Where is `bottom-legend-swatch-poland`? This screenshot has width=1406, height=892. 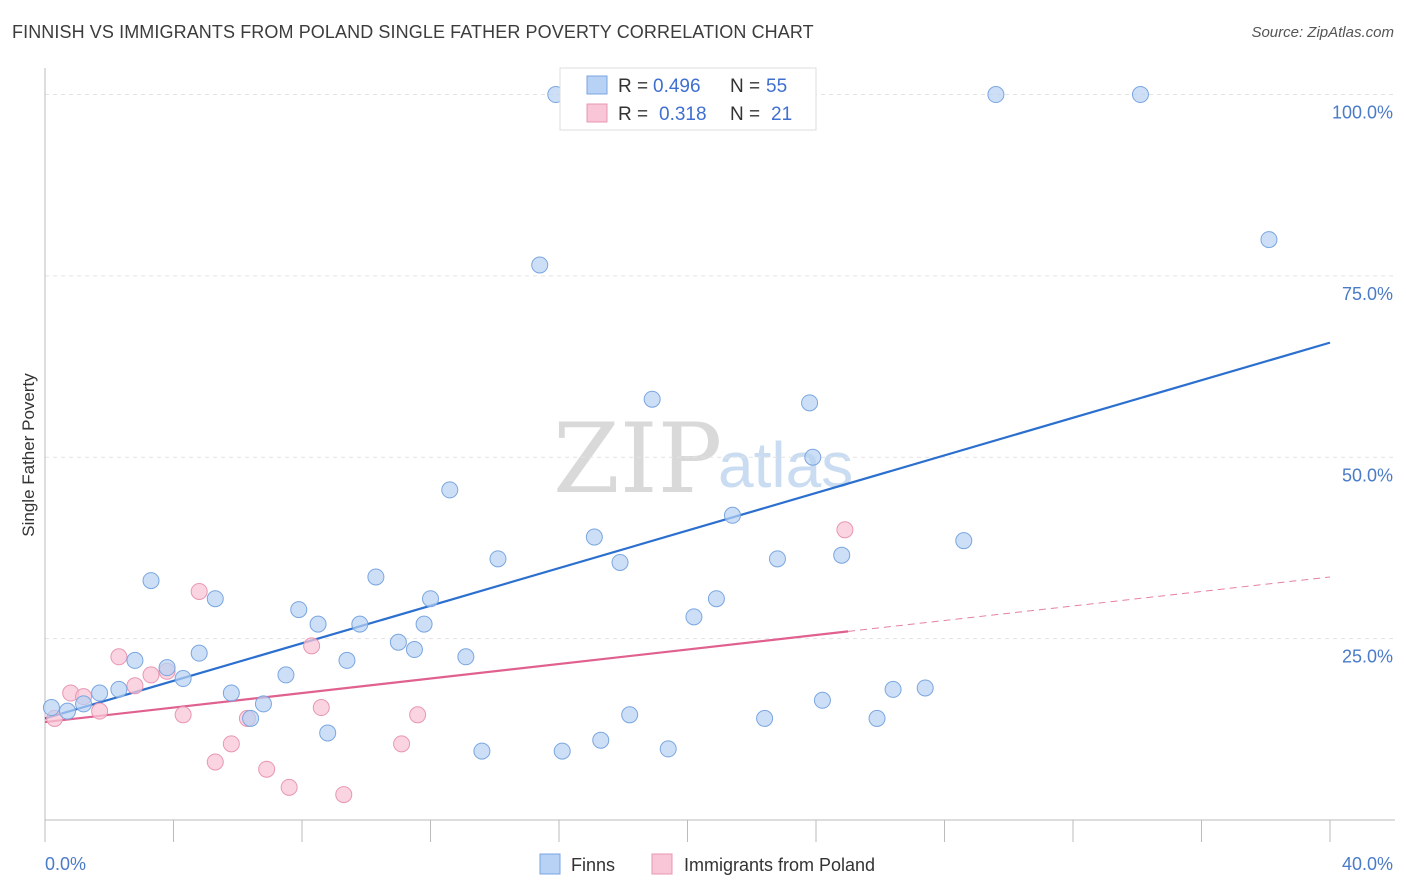
bottom-legend-swatch-poland is located at coordinates (662, 864).